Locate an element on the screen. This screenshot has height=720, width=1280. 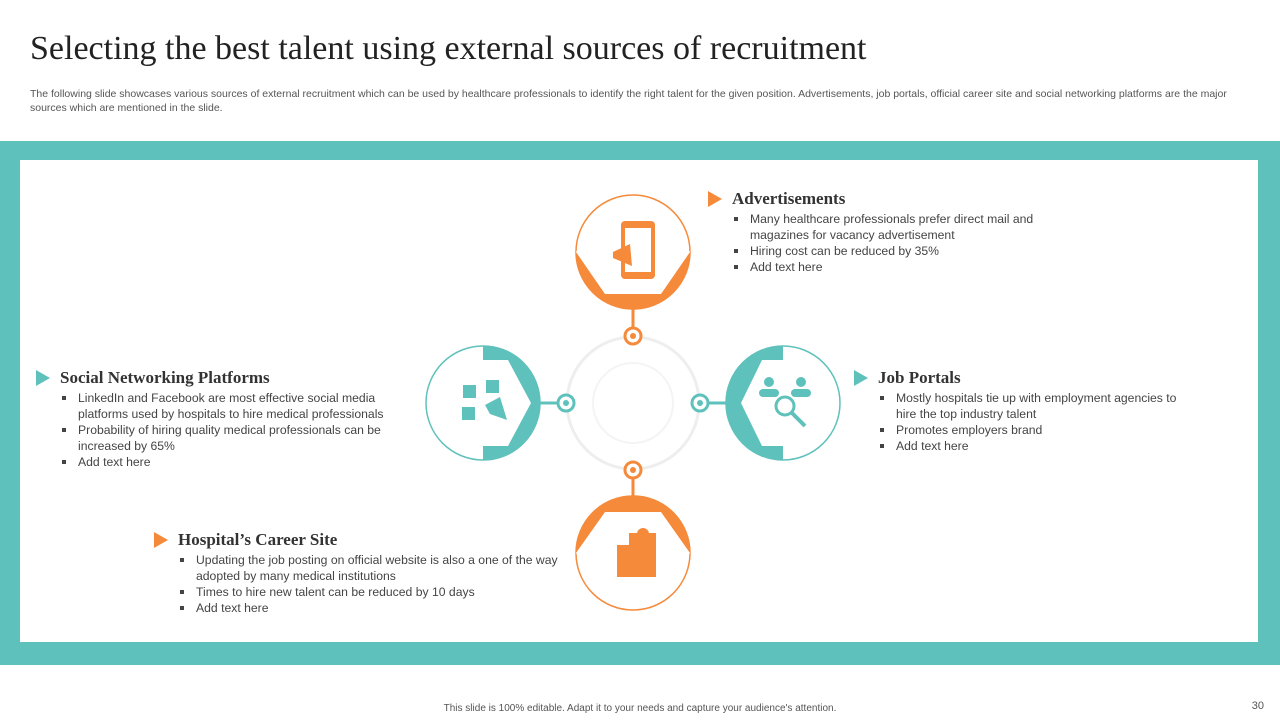
center-ring is located at coordinates (633, 403).